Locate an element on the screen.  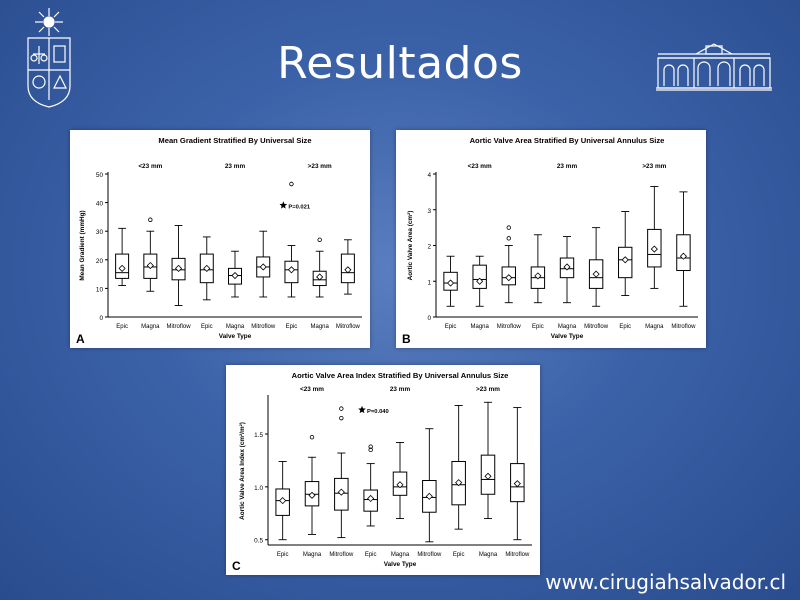
university-crest-icon is located at coordinates (49, 60).